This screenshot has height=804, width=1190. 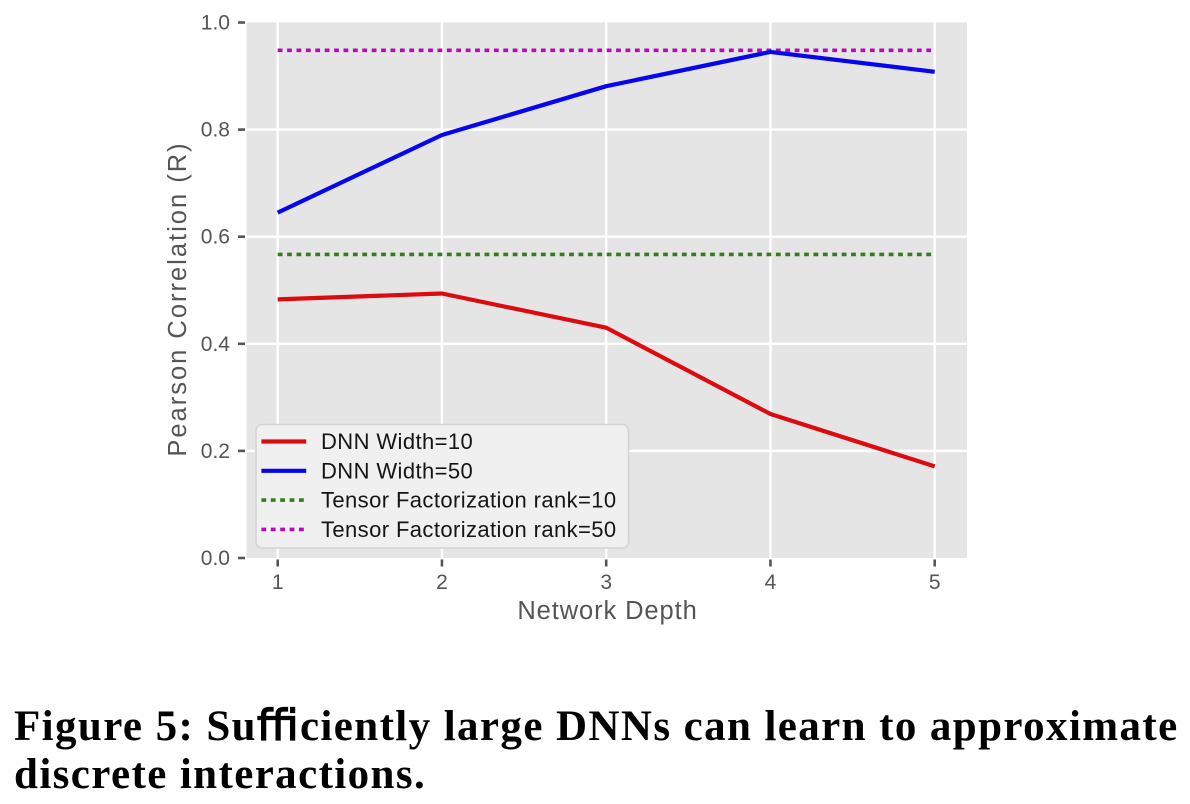 What do you see at coordinates (215, 237) in the screenshot?
I see `svg-text: 0.6` at bounding box center [215, 237].